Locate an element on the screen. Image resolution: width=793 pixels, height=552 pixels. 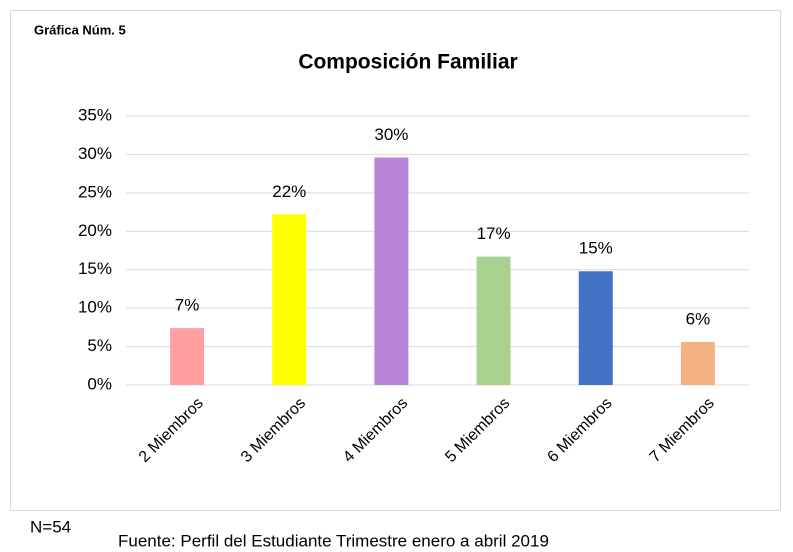
figure-label: Gráfica Núm. 5 is located at coordinates (80, 29).